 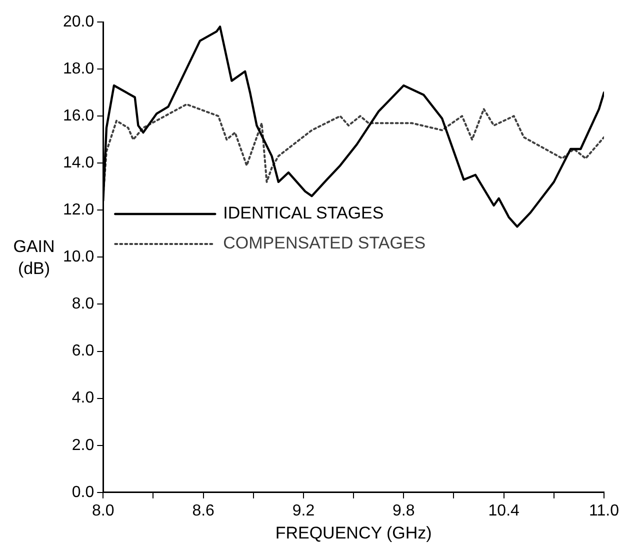 What do you see at coordinates (83, 445) in the screenshot?
I see `y-tick-label: 2.0` at bounding box center [83, 445].